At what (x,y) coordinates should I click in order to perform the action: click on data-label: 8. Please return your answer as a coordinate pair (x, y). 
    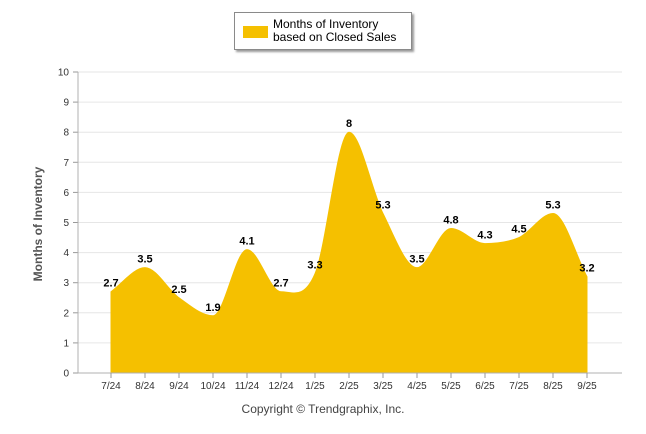
    Looking at the image, I should click on (349, 124).